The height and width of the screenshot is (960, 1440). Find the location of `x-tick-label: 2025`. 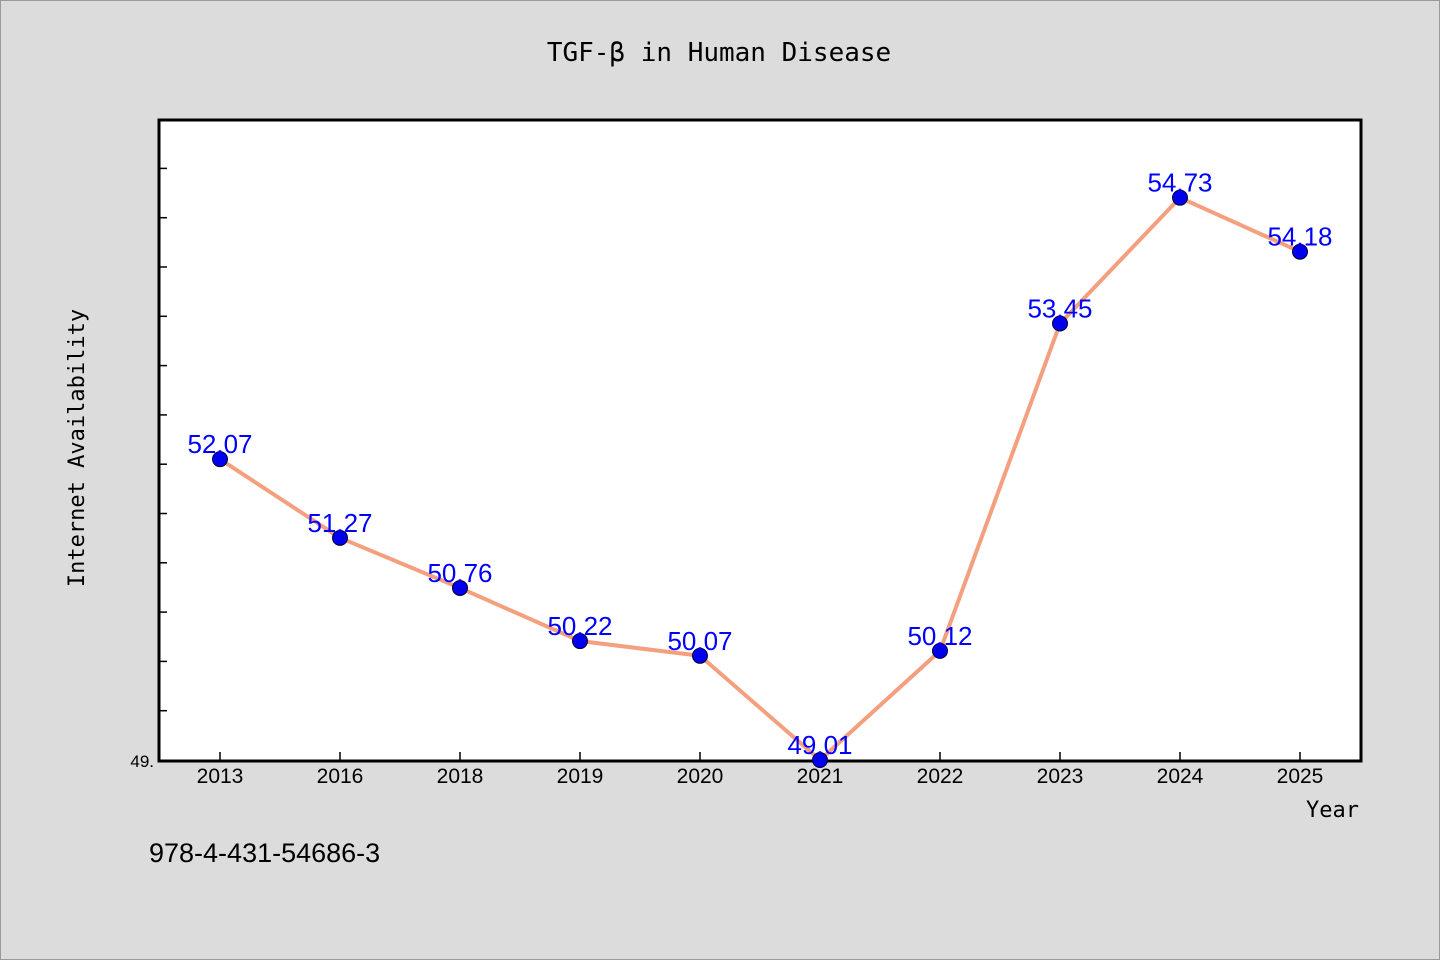

x-tick-label: 2025 is located at coordinates (1300, 776).